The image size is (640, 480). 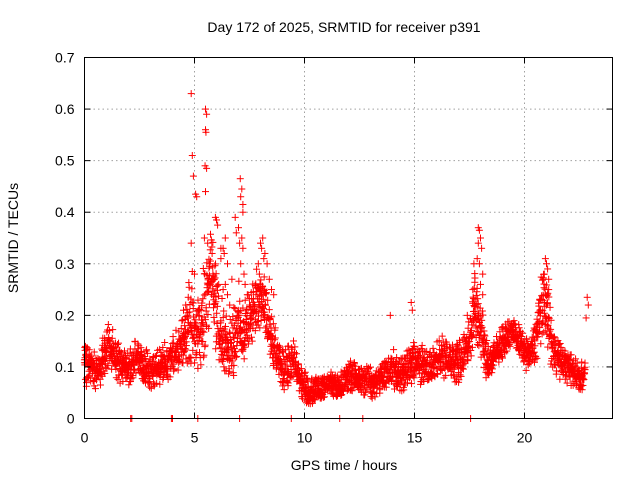 What do you see at coordinates (65, 264) in the screenshot?
I see `y-tick-label: 0.3` at bounding box center [65, 264].